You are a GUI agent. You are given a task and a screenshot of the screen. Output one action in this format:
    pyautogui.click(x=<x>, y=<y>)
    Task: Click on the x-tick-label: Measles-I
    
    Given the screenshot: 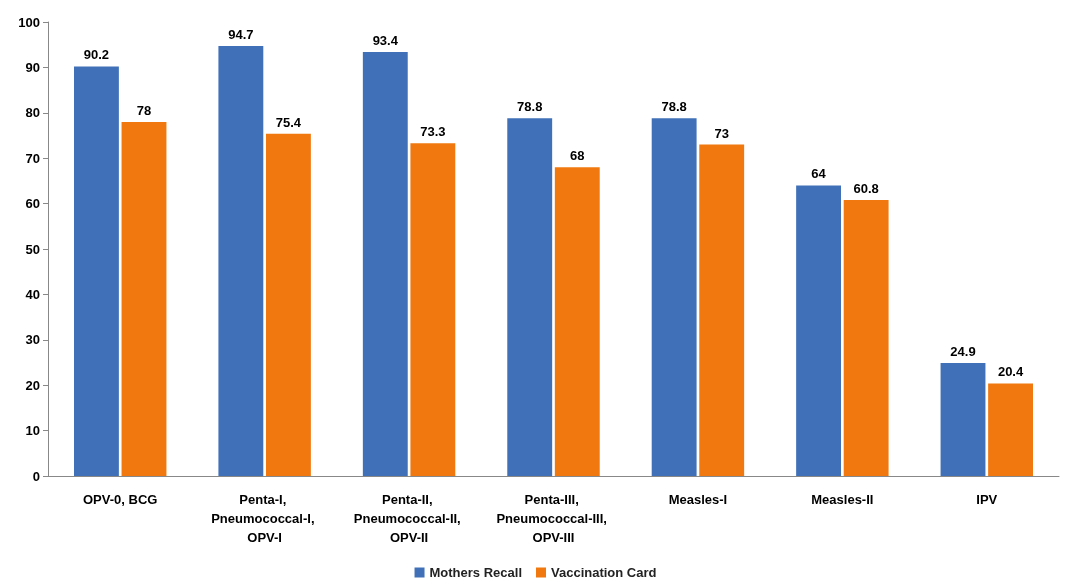 What is the action you would take?
    pyautogui.click(x=698, y=499)
    